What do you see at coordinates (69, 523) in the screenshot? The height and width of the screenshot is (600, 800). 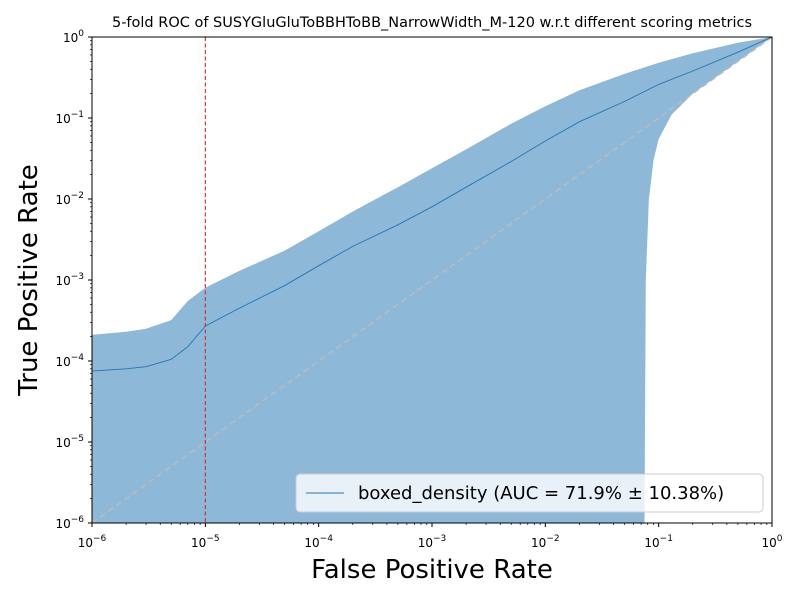 I see `y-tick-label: 10⁻⁶` at bounding box center [69, 523].